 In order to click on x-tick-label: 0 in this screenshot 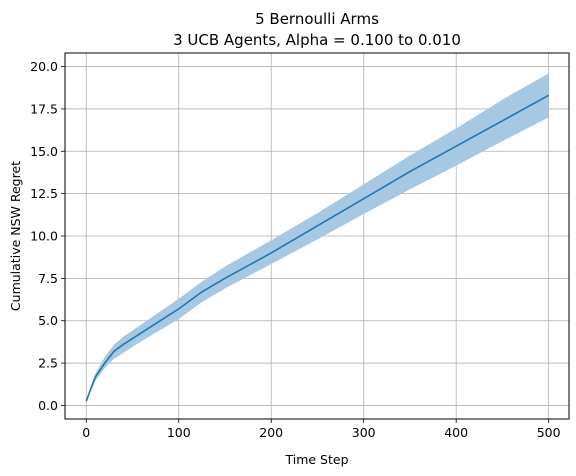, I will do `click(86, 432)`.